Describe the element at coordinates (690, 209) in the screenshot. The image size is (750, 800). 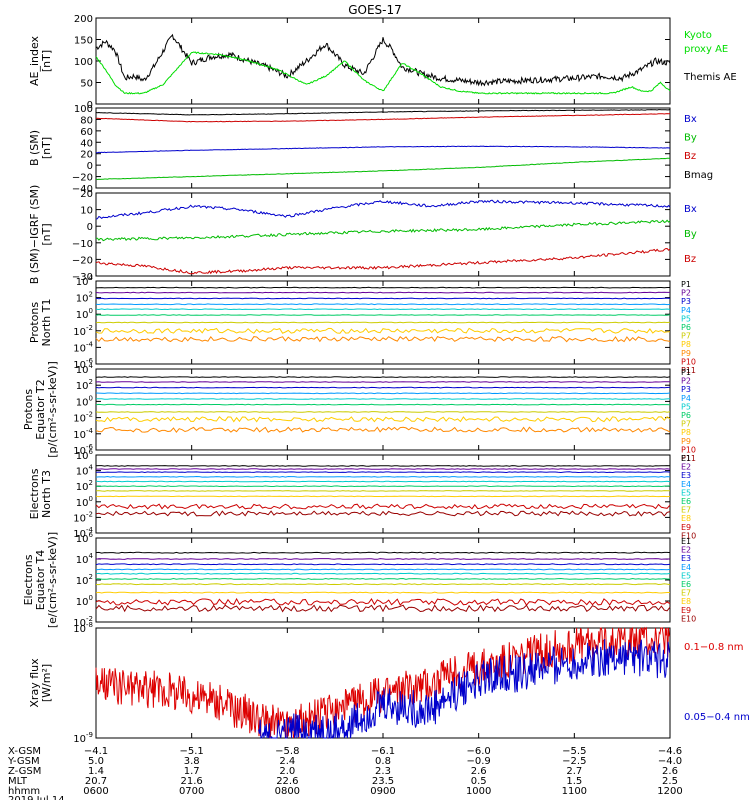
I see `legend-entry: Bx` at that location.